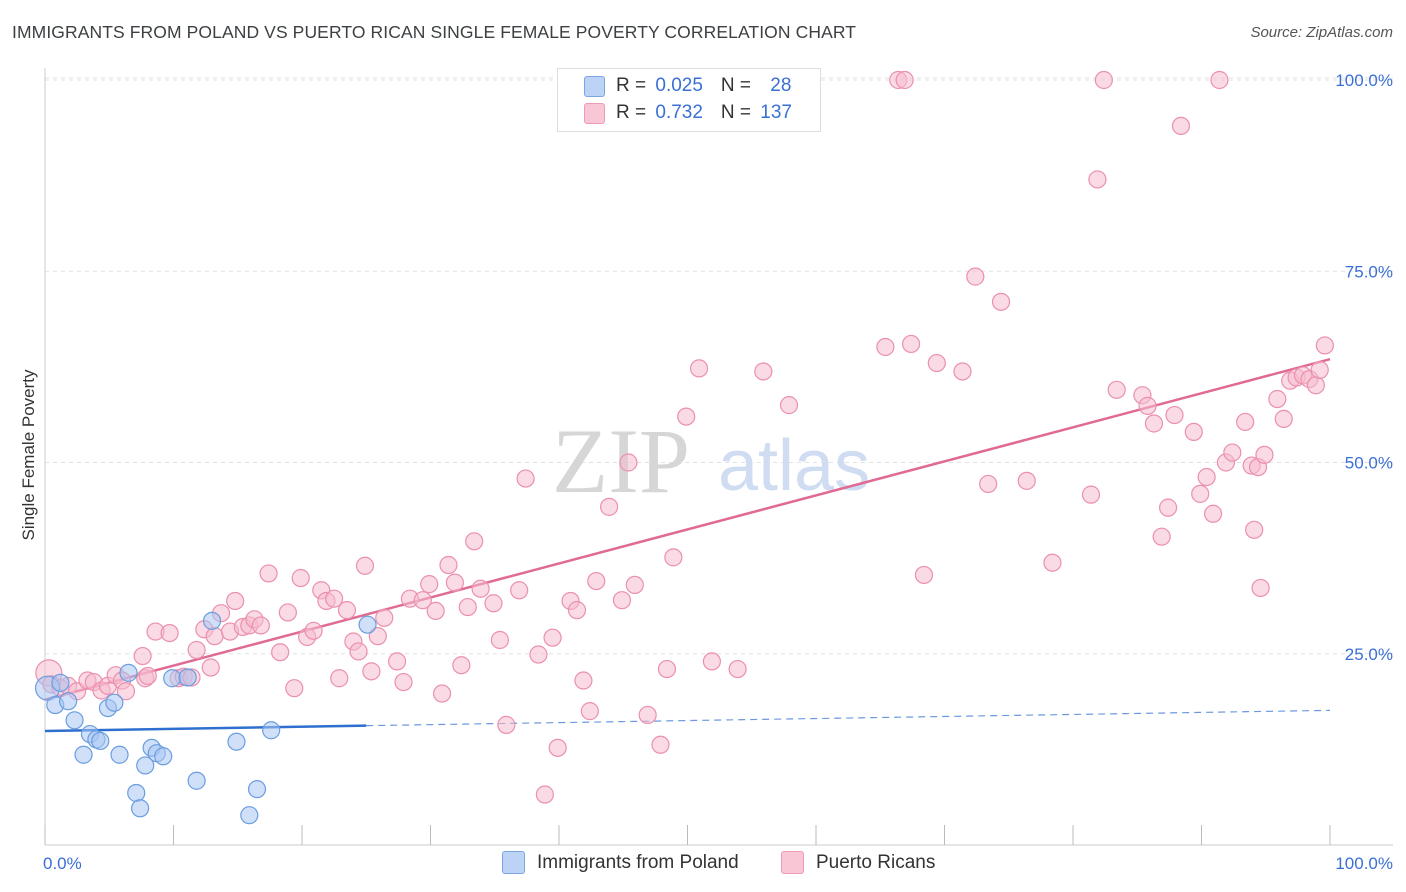 The height and width of the screenshot is (892, 1406). What do you see at coordinates (679, 85) in the screenshot?
I see `legend-r-value: 0.025` at bounding box center [679, 85].